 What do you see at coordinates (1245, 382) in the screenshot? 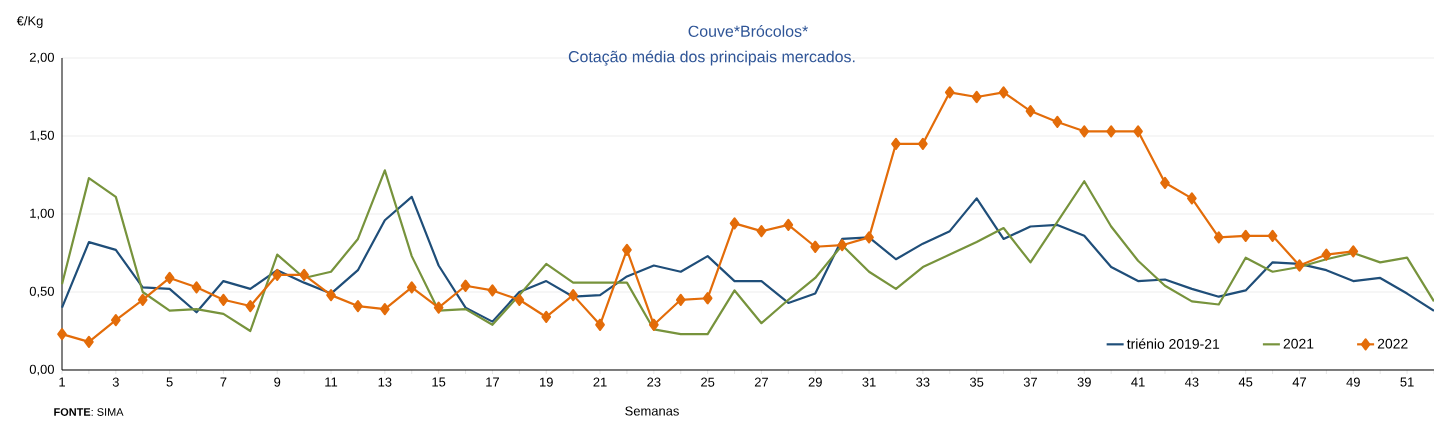
I see `x-tick-label: 45` at bounding box center [1245, 382].